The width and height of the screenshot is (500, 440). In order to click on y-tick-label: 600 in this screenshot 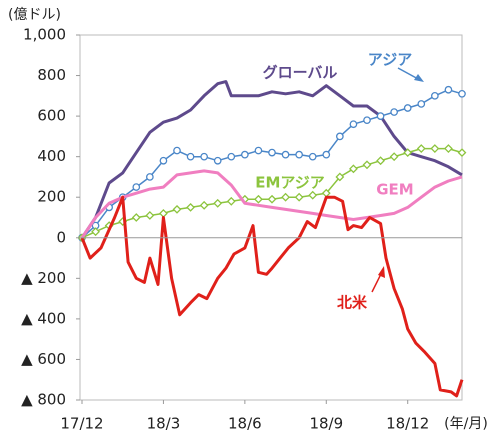, I will do `click(51, 116)`.